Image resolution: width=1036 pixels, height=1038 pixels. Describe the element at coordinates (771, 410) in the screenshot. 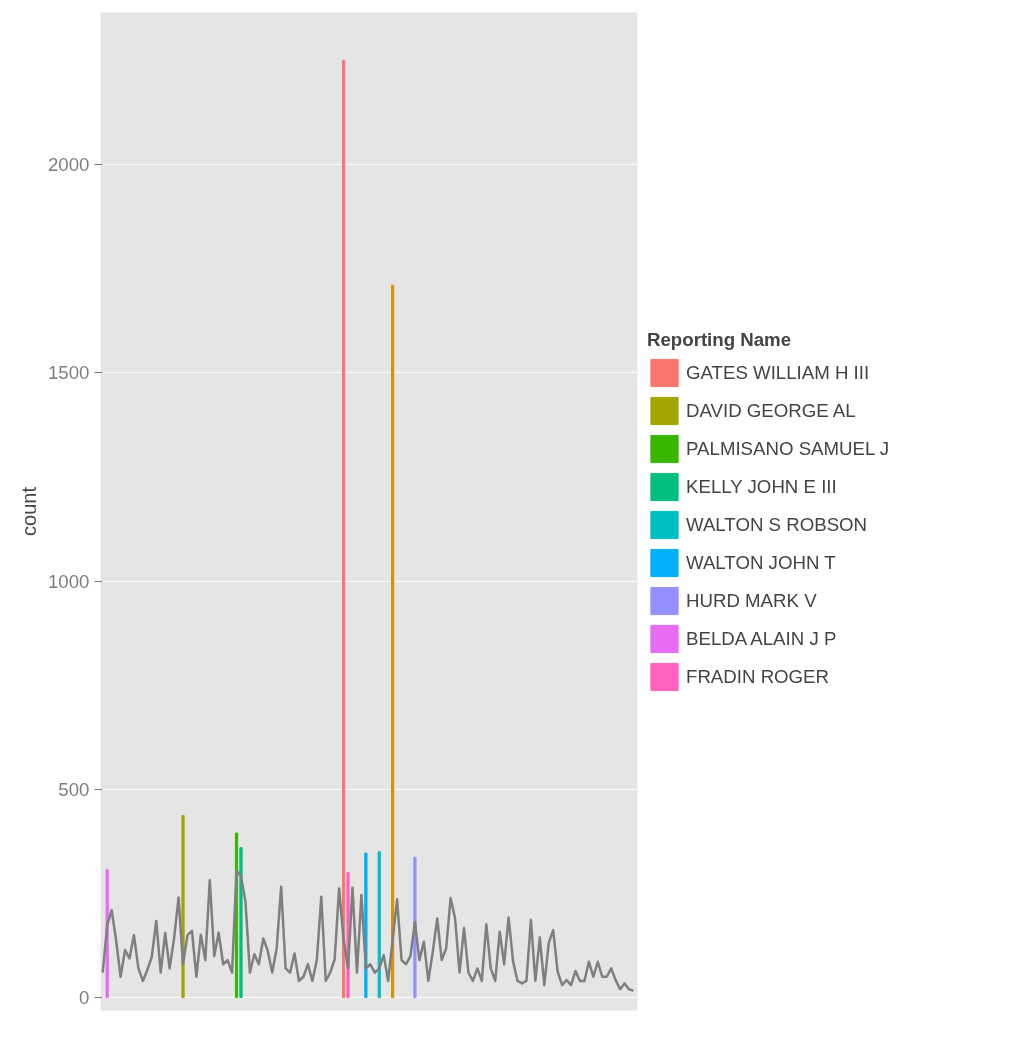

I see `legend-label: DAVID GEORGE AL` at that location.